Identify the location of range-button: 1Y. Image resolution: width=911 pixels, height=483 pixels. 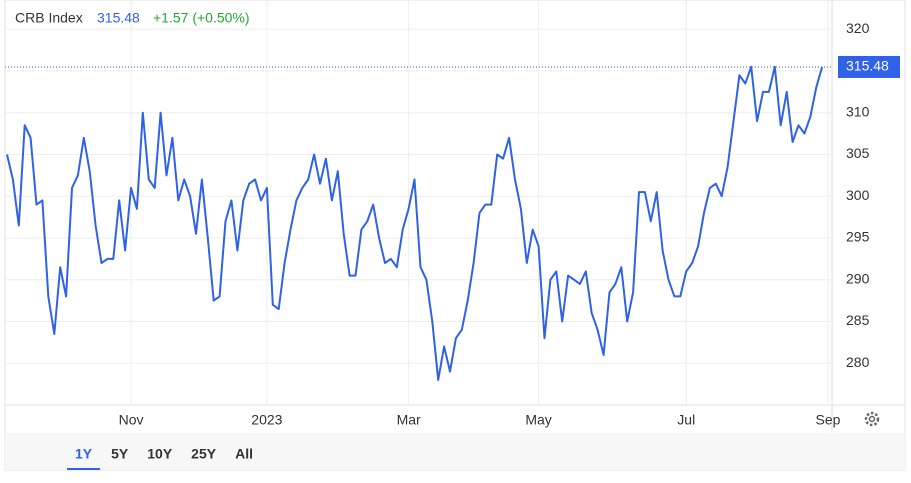
(84, 454).